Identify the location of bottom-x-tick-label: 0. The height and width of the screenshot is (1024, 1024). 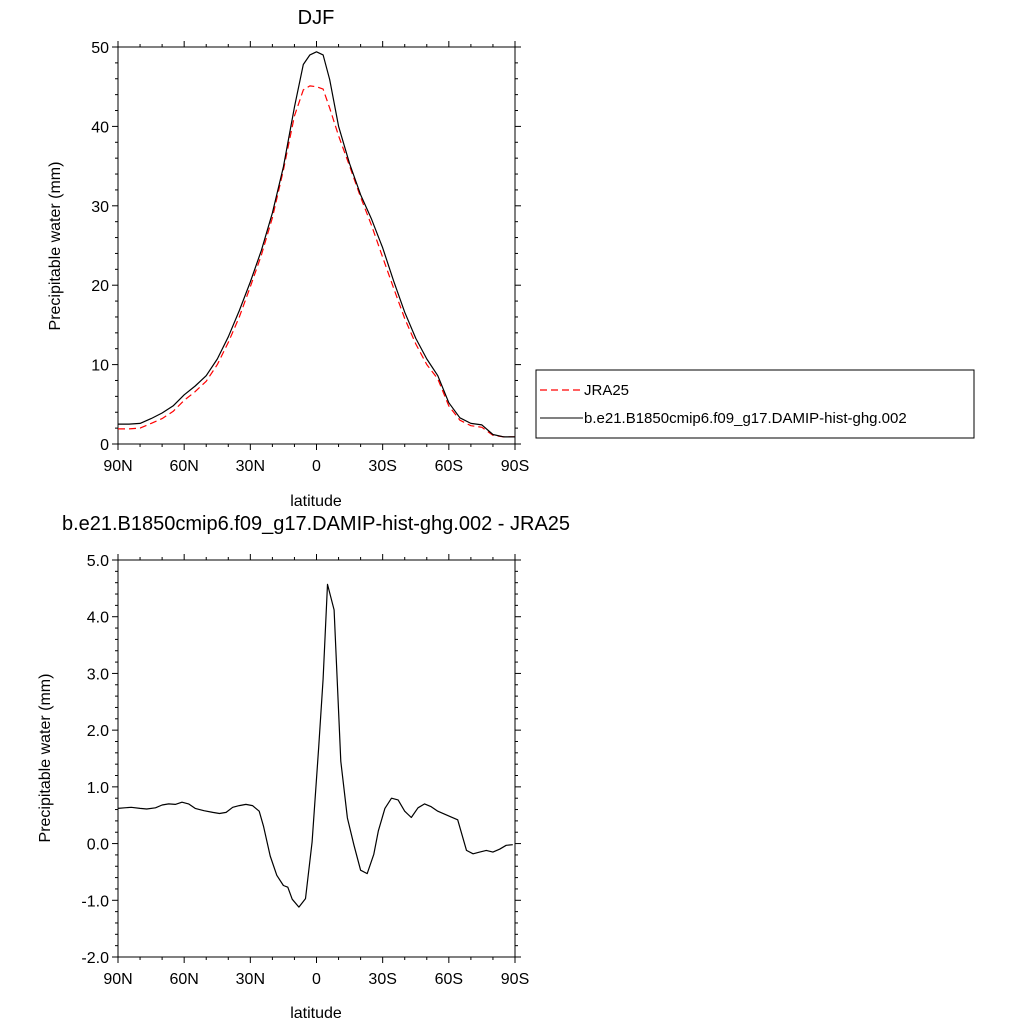
(316, 979).